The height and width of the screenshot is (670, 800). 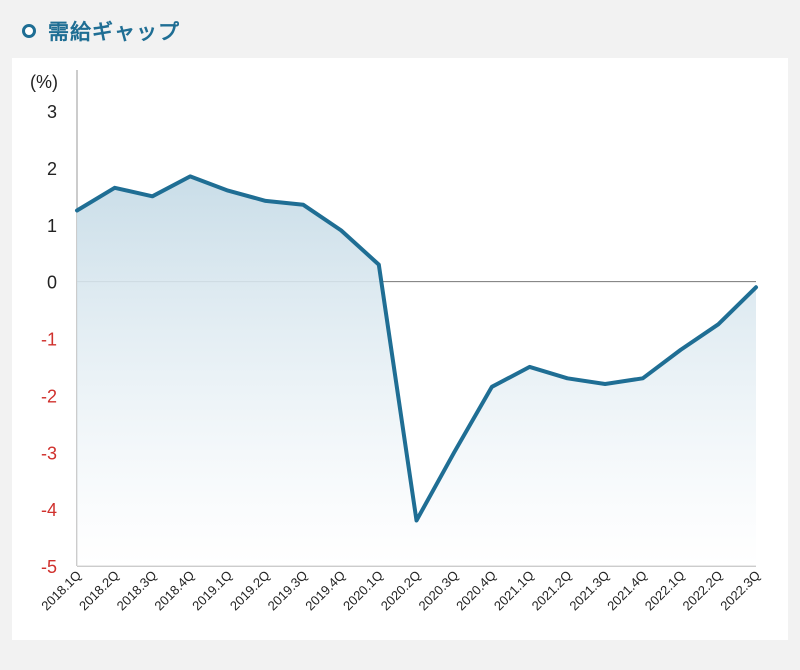 I want to click on x-tick-label: 2018.3Q, so click(x=137, y=591).